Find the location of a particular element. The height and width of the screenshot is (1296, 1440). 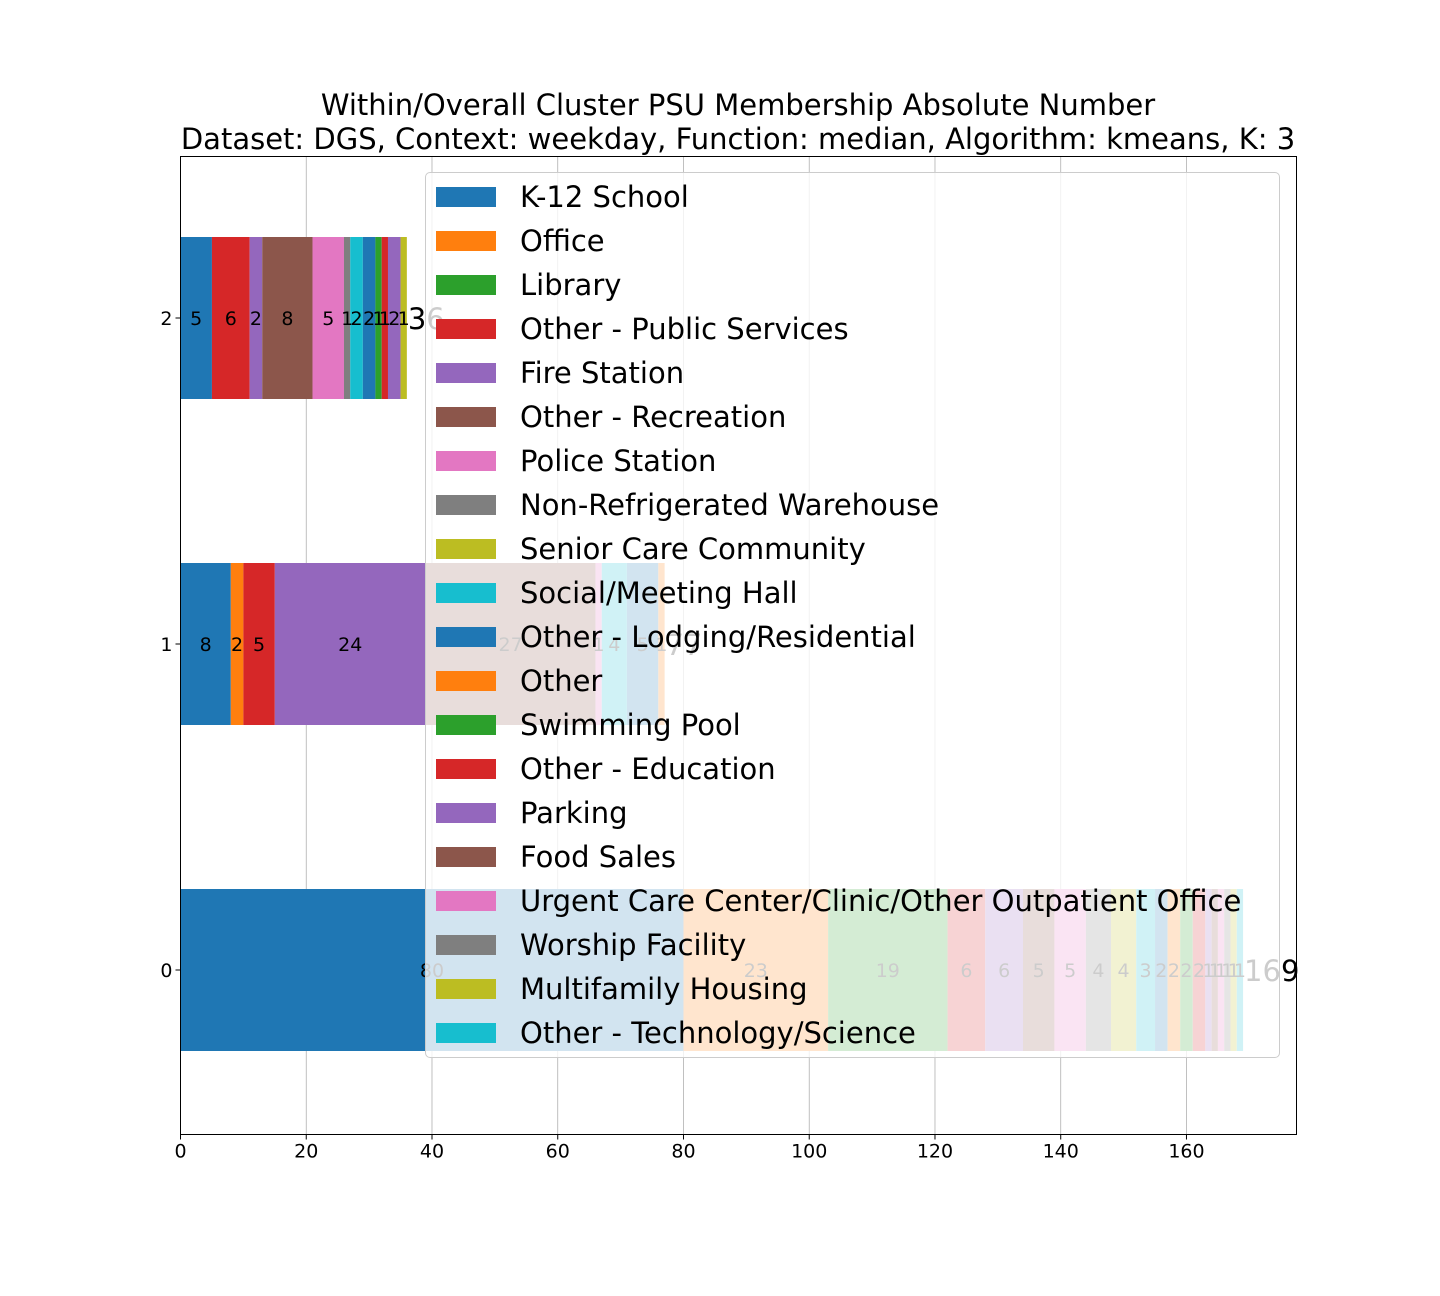

legend-label: Other - Technology/Science is located at coordinates (718, 1033).